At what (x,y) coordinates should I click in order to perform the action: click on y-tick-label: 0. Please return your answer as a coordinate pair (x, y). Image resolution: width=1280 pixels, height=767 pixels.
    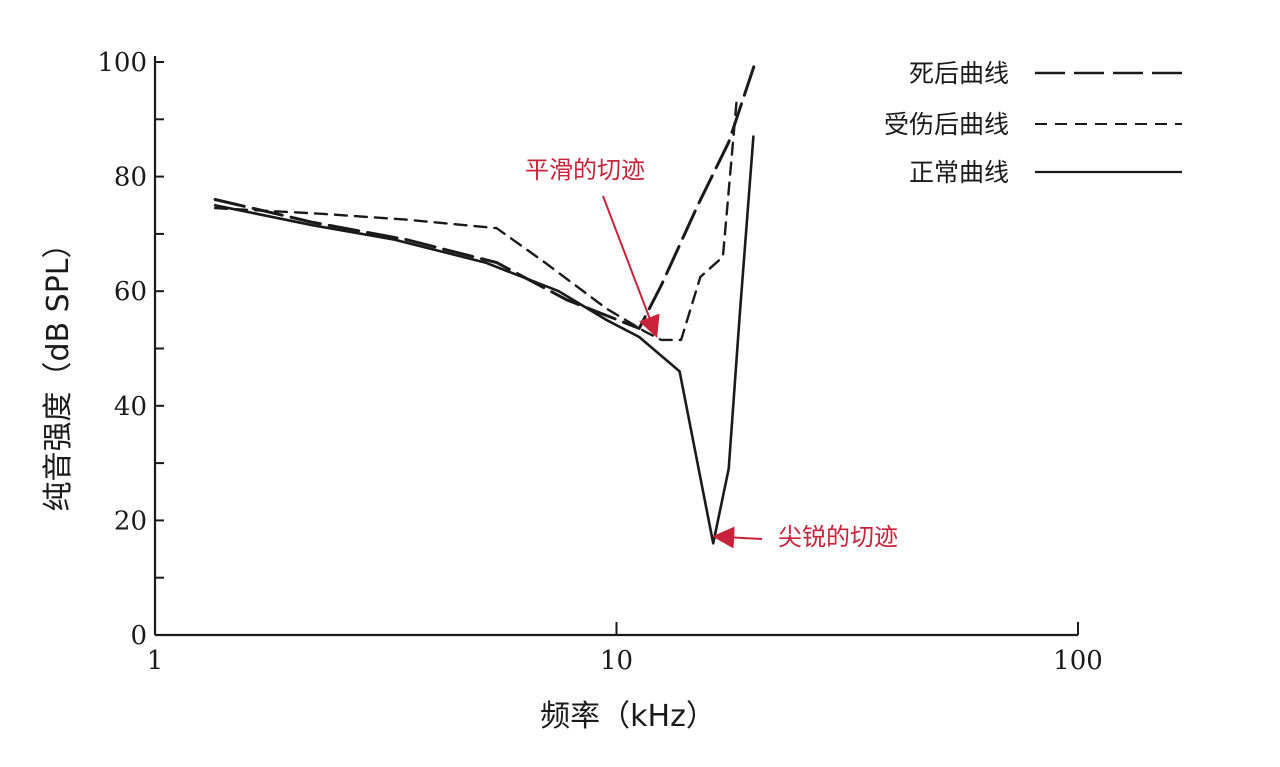
    Looking at the image, I should click on (138, 636).